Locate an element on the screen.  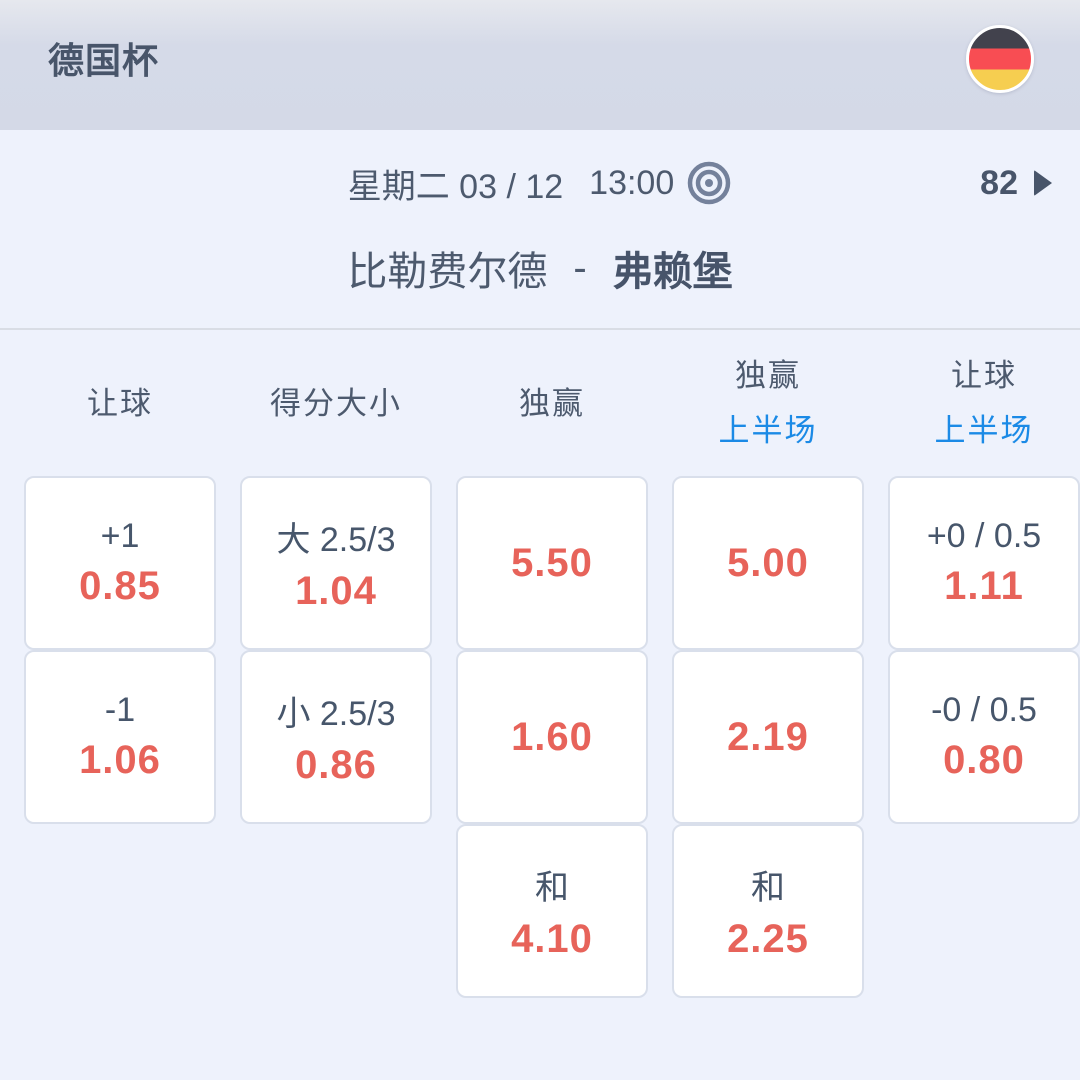
odds-cell-over: 大 2.5/3 1.04 is located at coordinates (336, 563).